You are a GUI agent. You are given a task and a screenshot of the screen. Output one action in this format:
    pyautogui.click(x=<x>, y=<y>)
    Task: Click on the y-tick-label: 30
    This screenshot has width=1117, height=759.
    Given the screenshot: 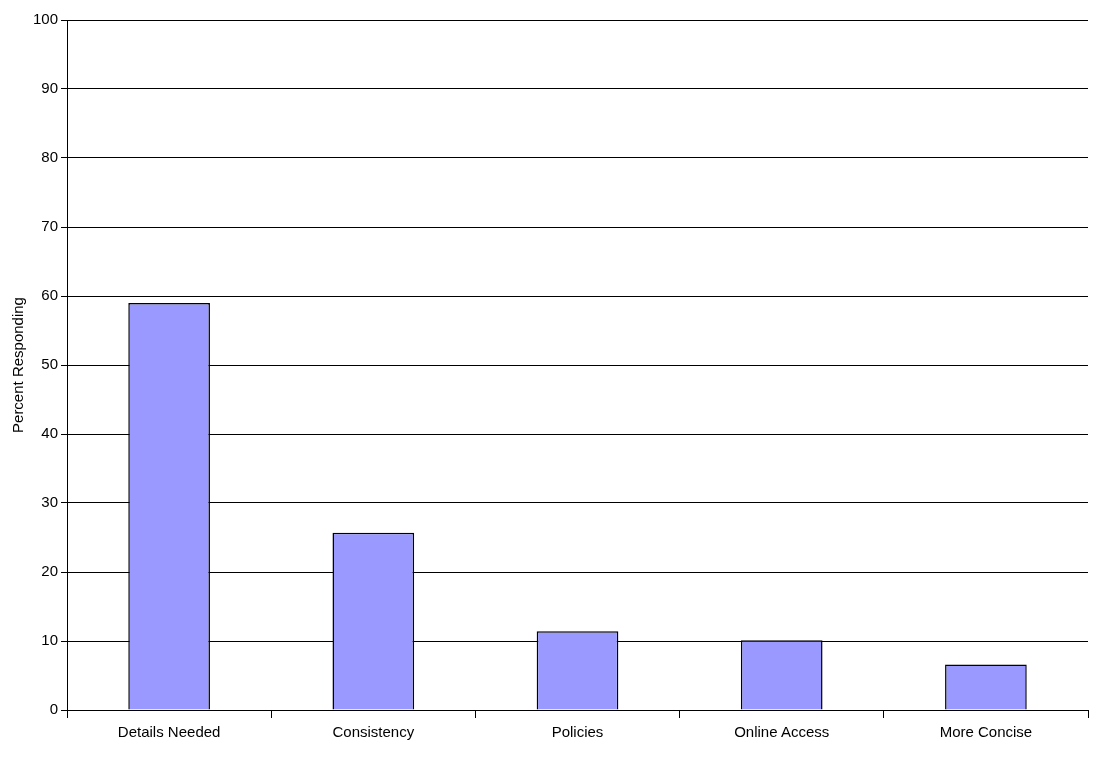 What is the action you would take?
    pyautogui.click(x=50, y=502)
    